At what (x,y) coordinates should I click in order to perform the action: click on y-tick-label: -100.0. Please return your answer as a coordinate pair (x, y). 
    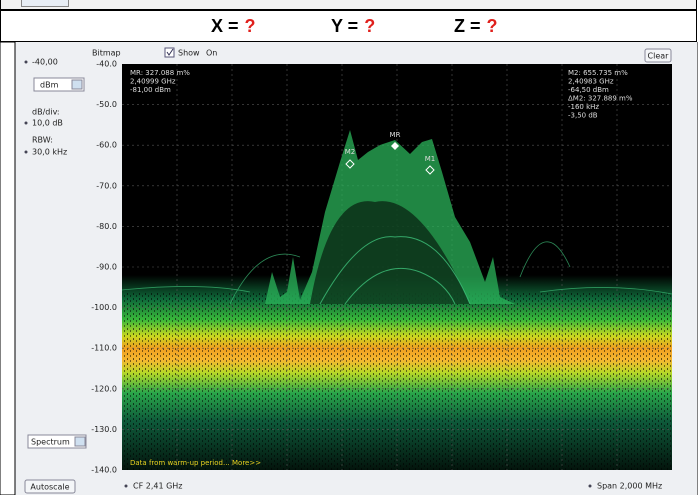
    Looking at the image, I should click on (104, 307).